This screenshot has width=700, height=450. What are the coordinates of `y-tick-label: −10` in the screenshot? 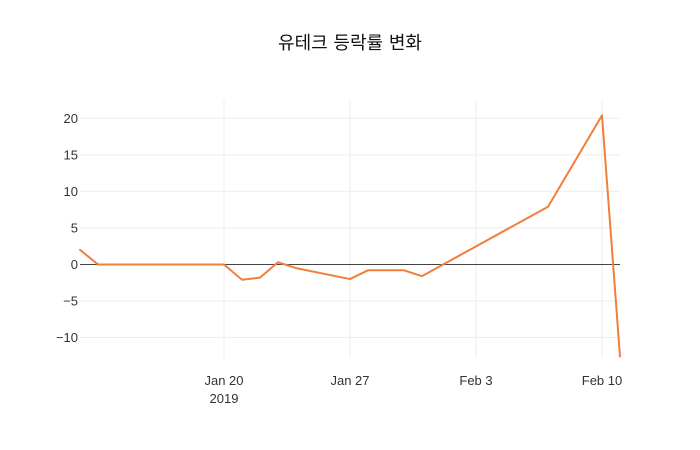 It's located at (67, 337).